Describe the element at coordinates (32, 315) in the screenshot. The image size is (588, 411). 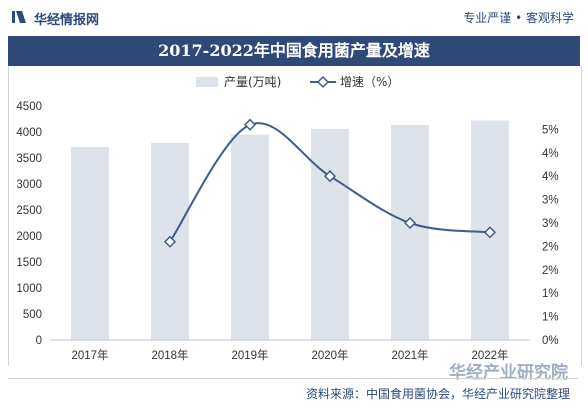
I see `left-tick-label: 500` at that location.